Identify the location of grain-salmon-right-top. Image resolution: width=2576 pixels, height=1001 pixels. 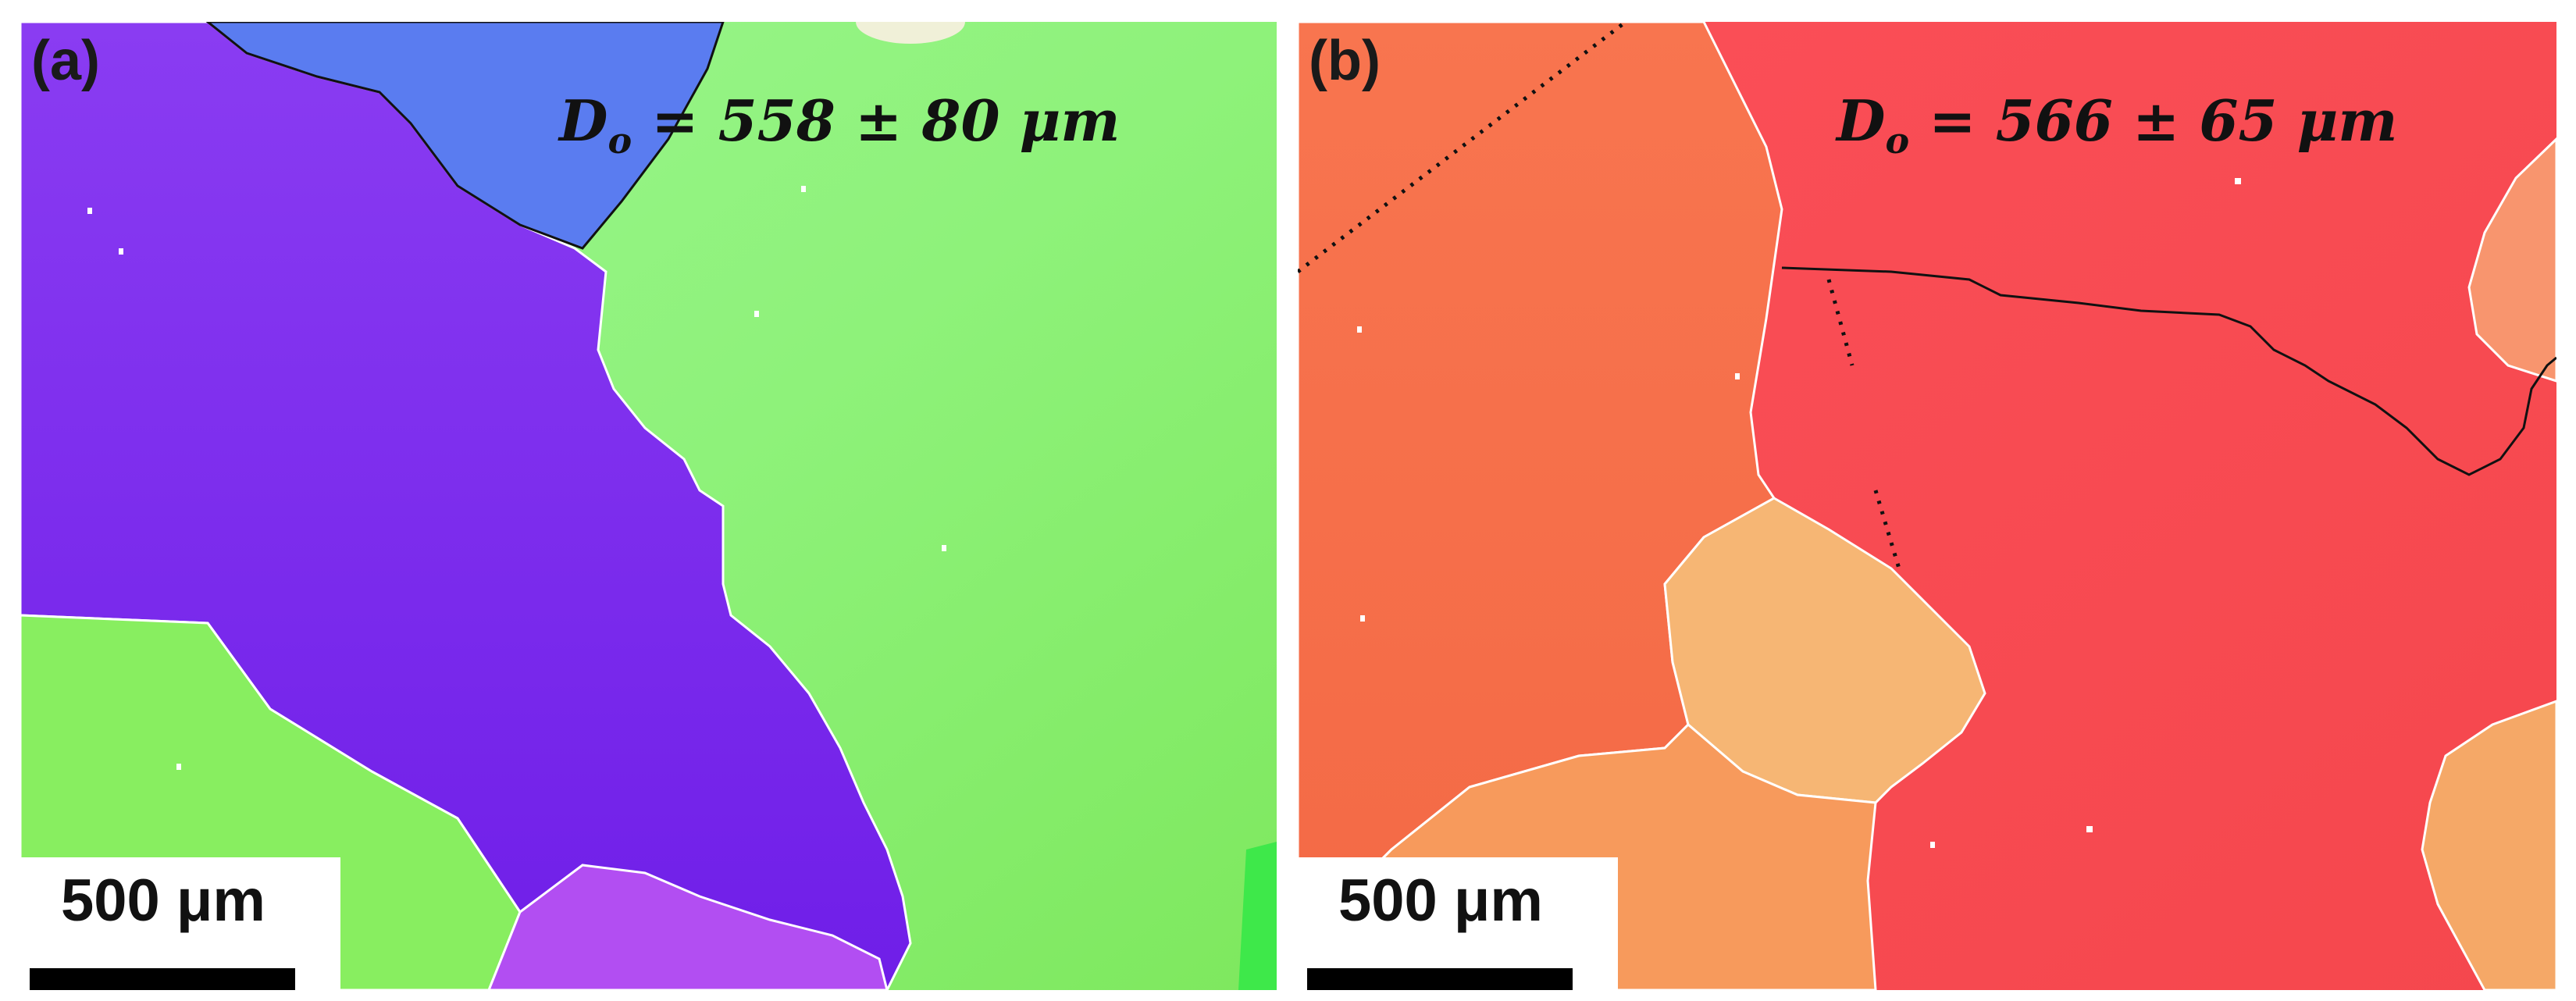
(2511, 260).